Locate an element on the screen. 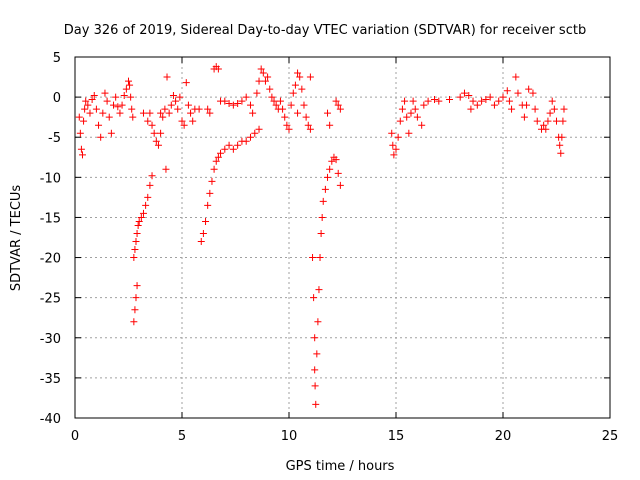 Image resolution: width=640 pixels, height=480 pixels. y-tick-label: -10 is located at coordinates (50, 178).